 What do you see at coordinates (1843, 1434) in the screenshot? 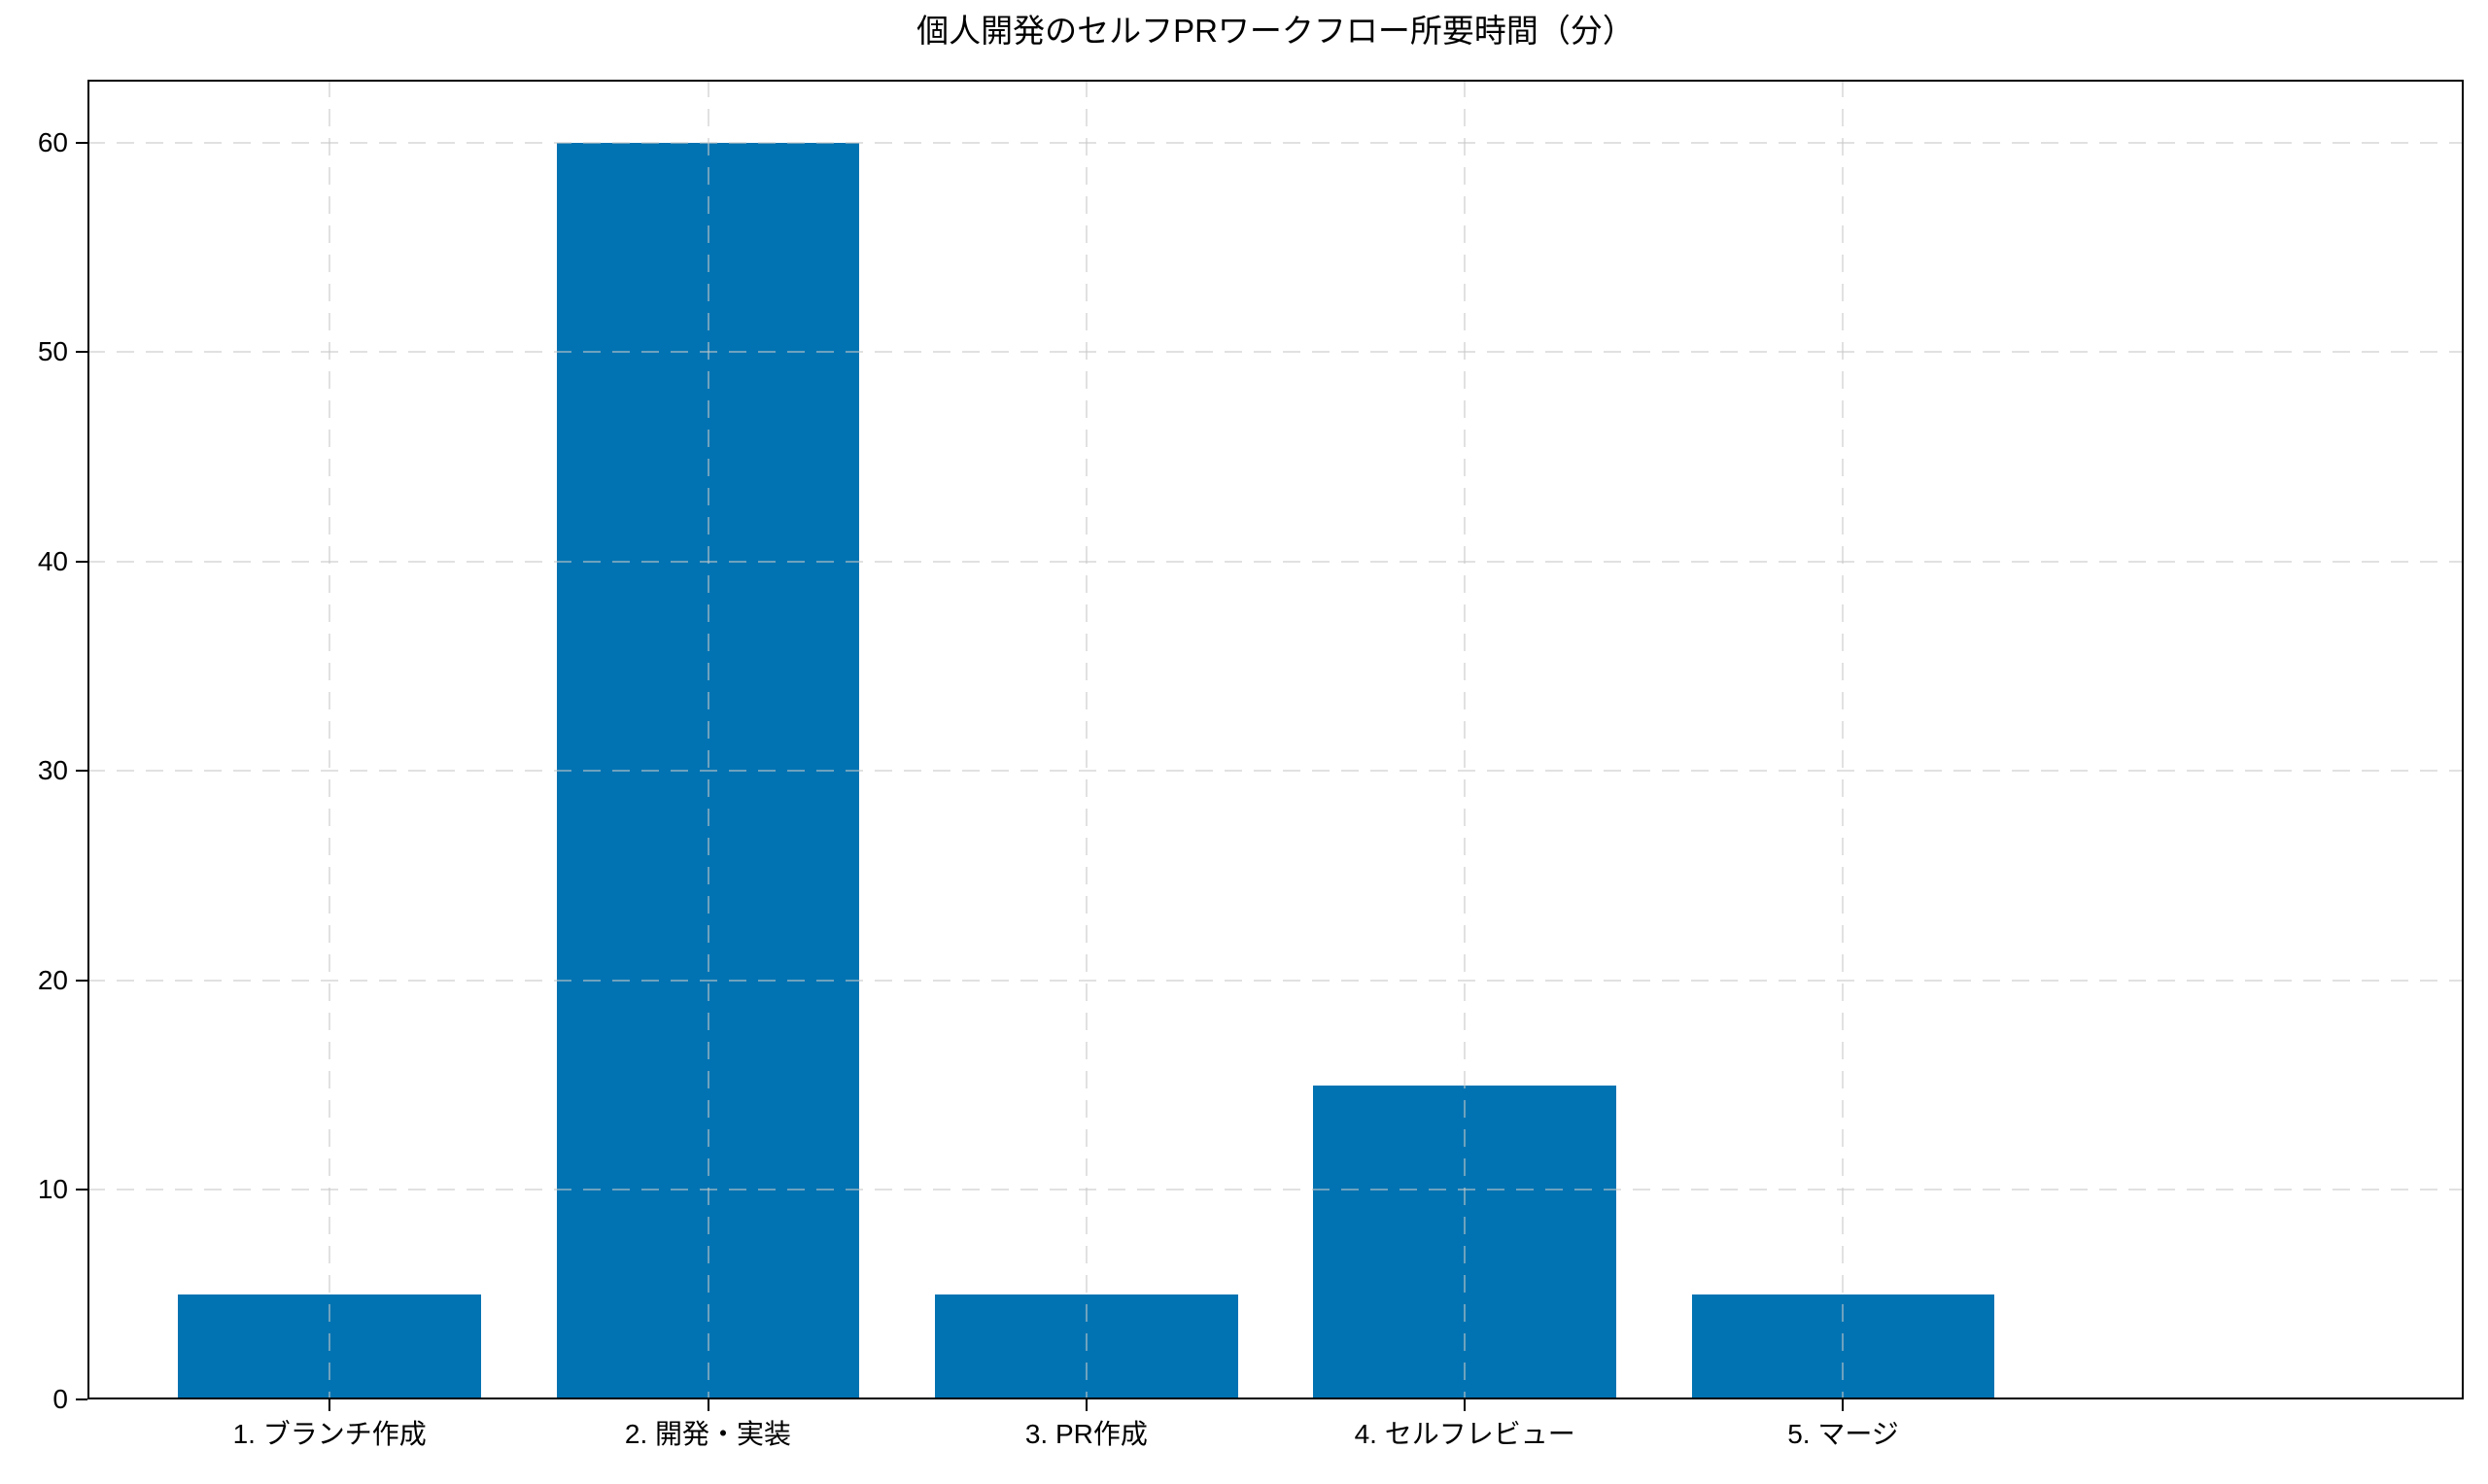
I see `x-tick-label-5: 5. マージ` at bounding box center [1843, 1434].